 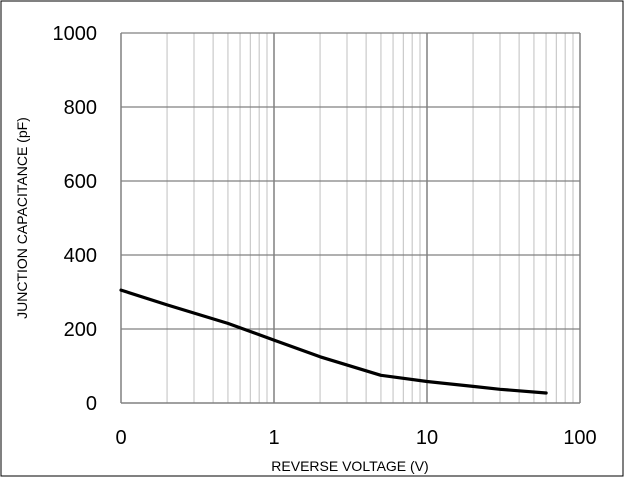 What do you see at coordinates (120, 438) in the screenshot?
I see `x-tick-label: 0` at bounding box center [120, 438].